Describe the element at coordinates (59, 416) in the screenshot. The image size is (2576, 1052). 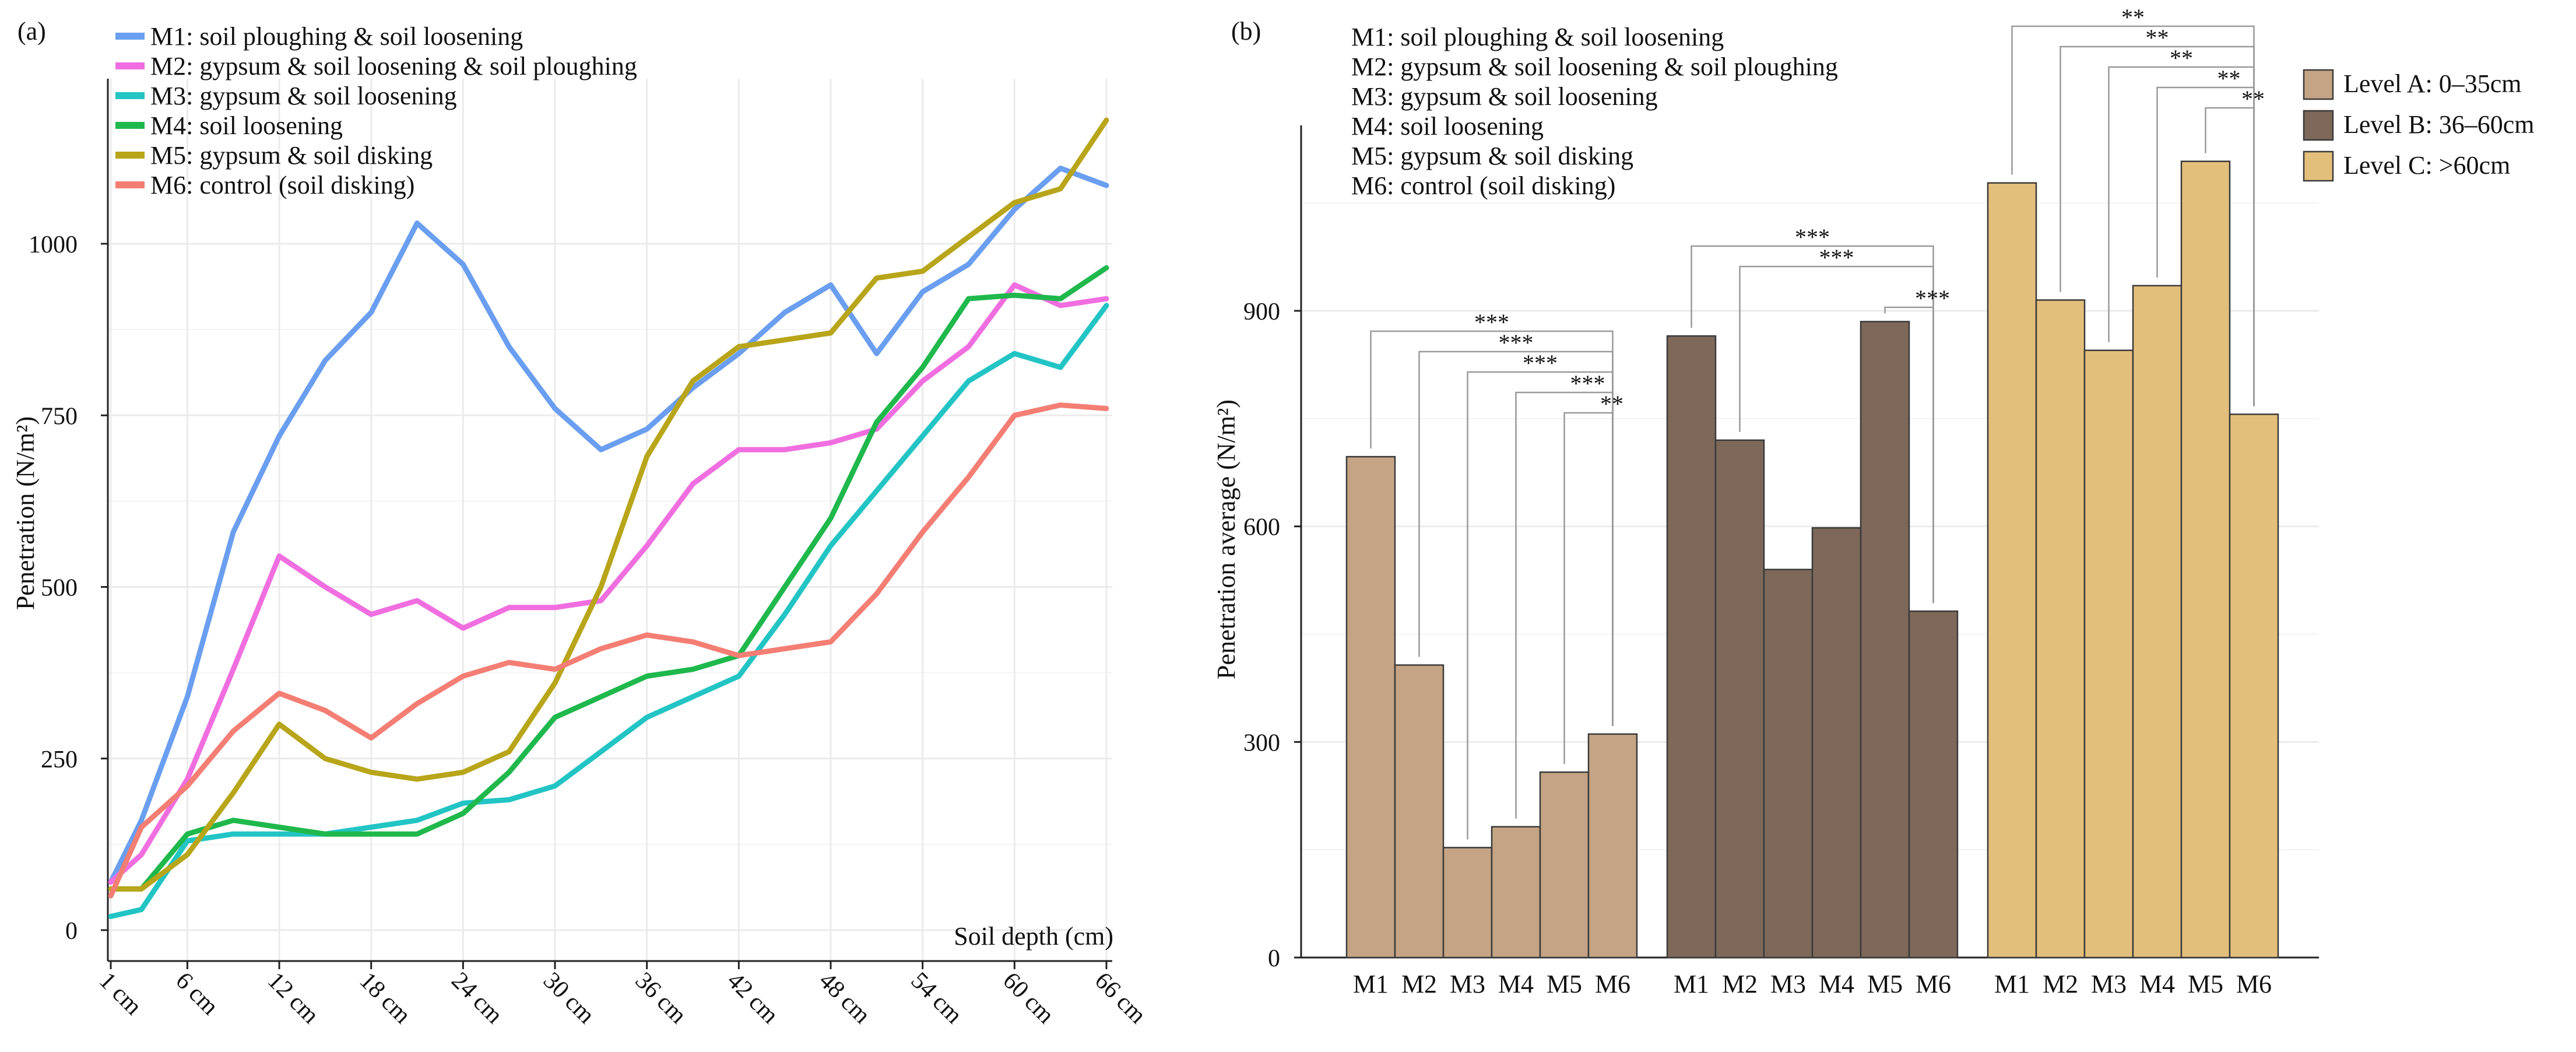
I see `panel-a-y-tick-label: 750` at that location.